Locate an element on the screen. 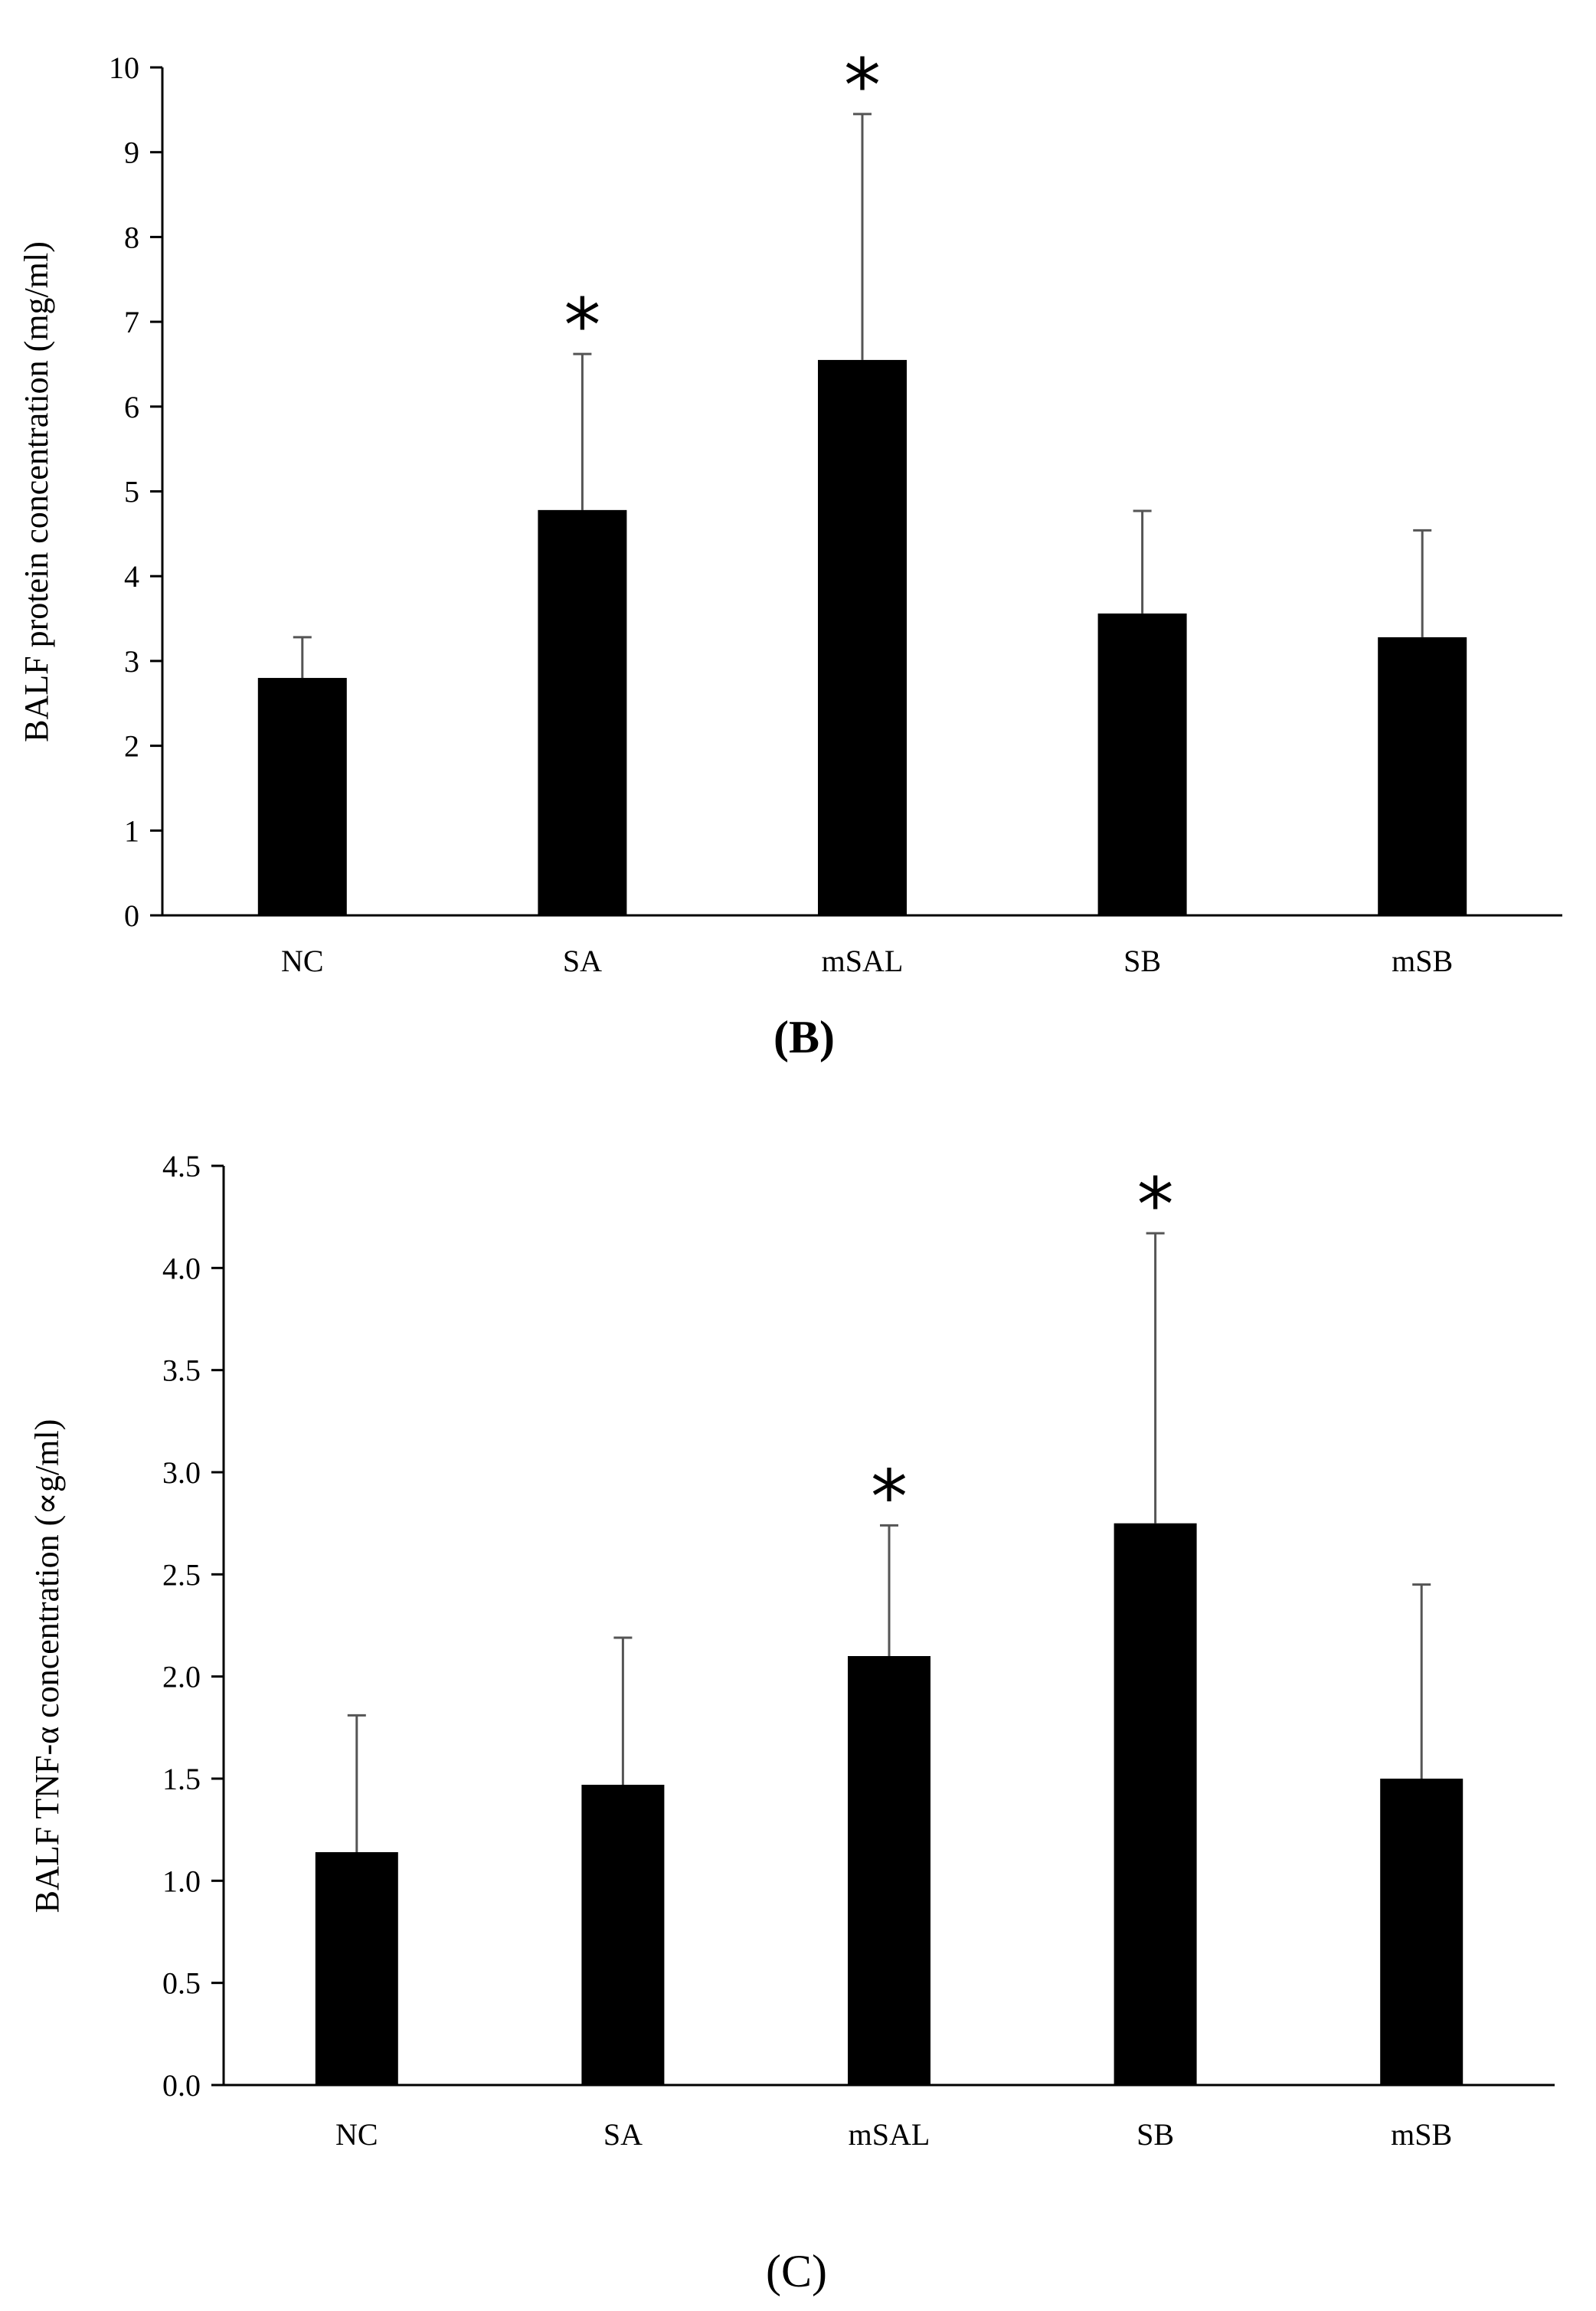 The image size is (1596, 2311). significance-star-SB: * is located at coordinates (1155, 1205).